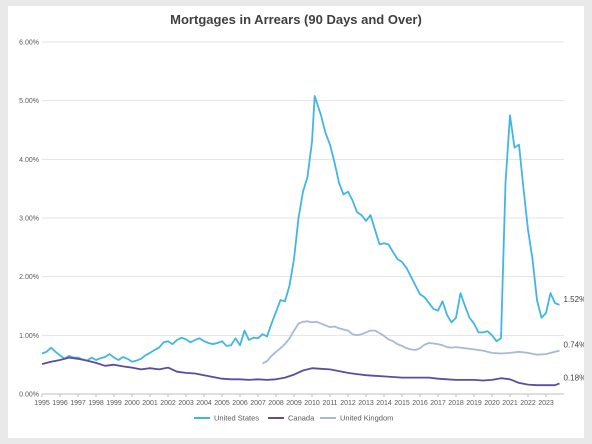 This screenshot has height=444, width=592. Describe the element at coordinates (78, 403) in the screenshot. I see `x-tick-label: 1997` at that location.